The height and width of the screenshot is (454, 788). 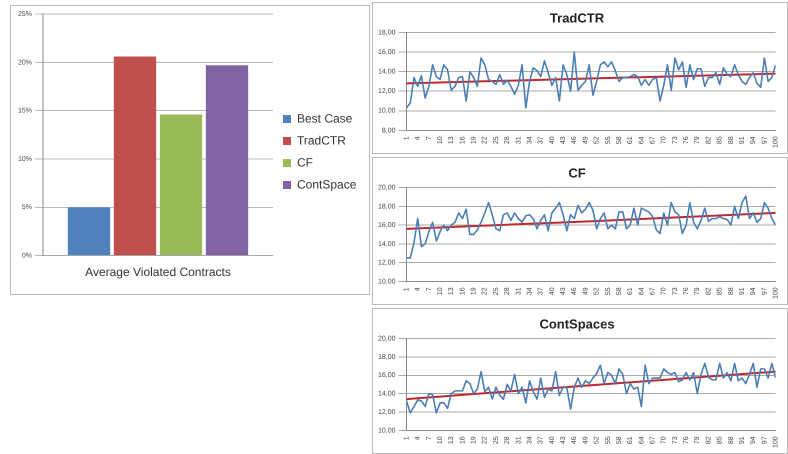 I want to click on legend-label: CF, so click(x=305, y=162).